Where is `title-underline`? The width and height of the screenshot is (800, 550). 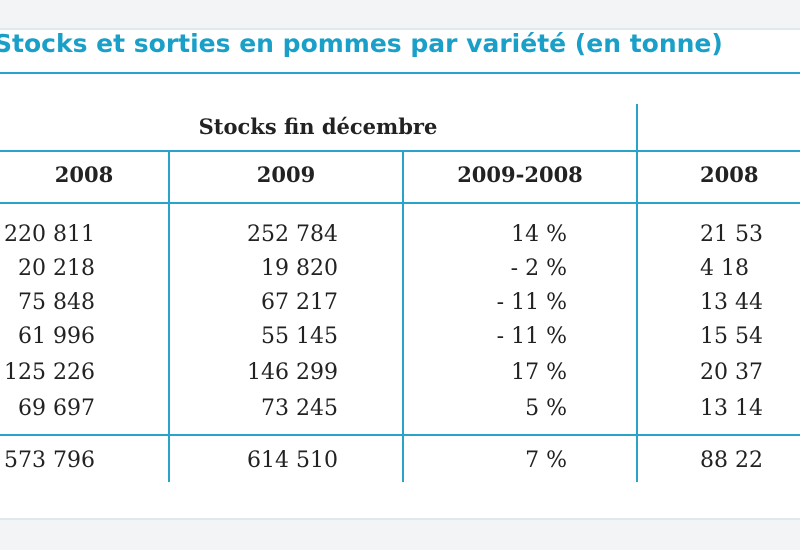 title-underline is located at coordinates (400, 73).